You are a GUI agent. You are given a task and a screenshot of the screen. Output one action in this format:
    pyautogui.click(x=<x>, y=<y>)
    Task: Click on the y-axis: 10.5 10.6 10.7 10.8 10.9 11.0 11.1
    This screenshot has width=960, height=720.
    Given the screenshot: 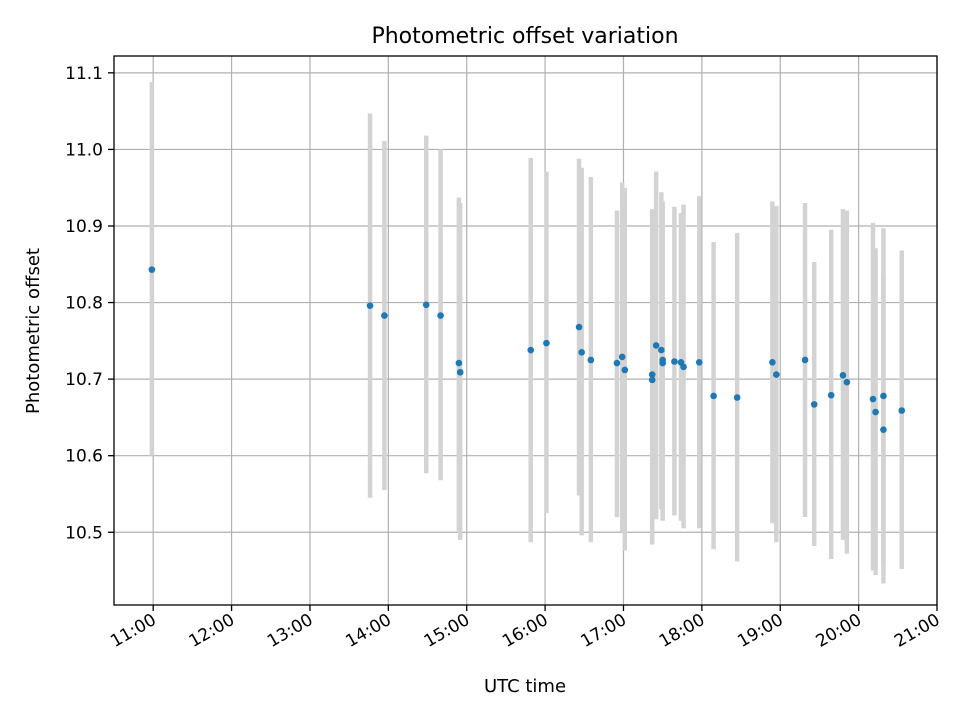 What is the action you would take?
    pyautogui.click(x=89, y=303)
    